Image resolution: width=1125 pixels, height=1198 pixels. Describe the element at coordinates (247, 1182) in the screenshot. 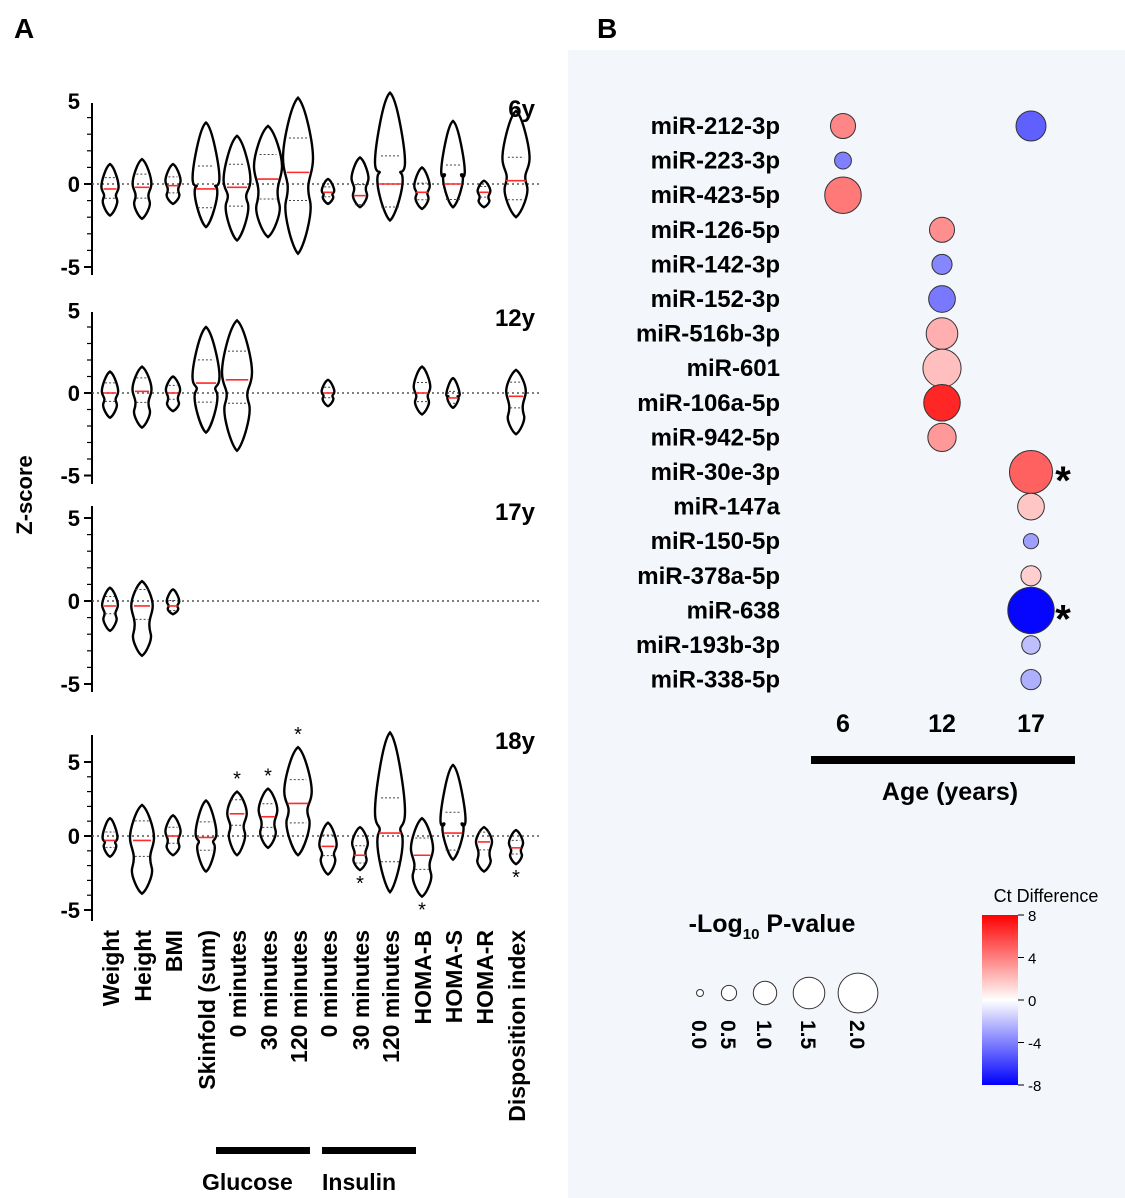

I see `glucose-label: Glucose` at that location.